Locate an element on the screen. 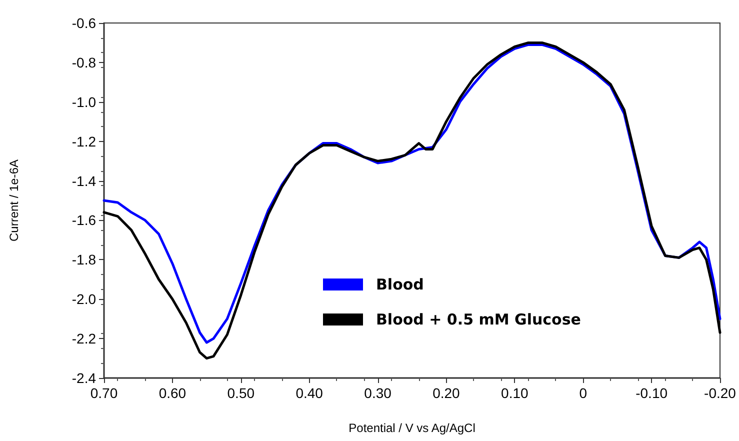  x-tick-label: 0 is located at coordinates (583, 393).